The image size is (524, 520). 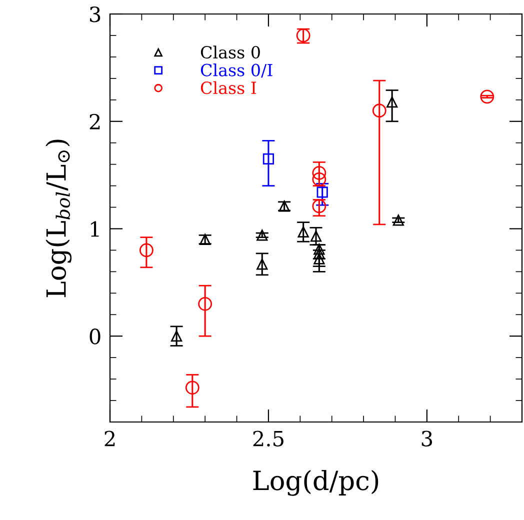 What do you see at coordinates (95, 122) in the screenshot?
I see `y-tick-label: 2` at bounding box center [95, 122].